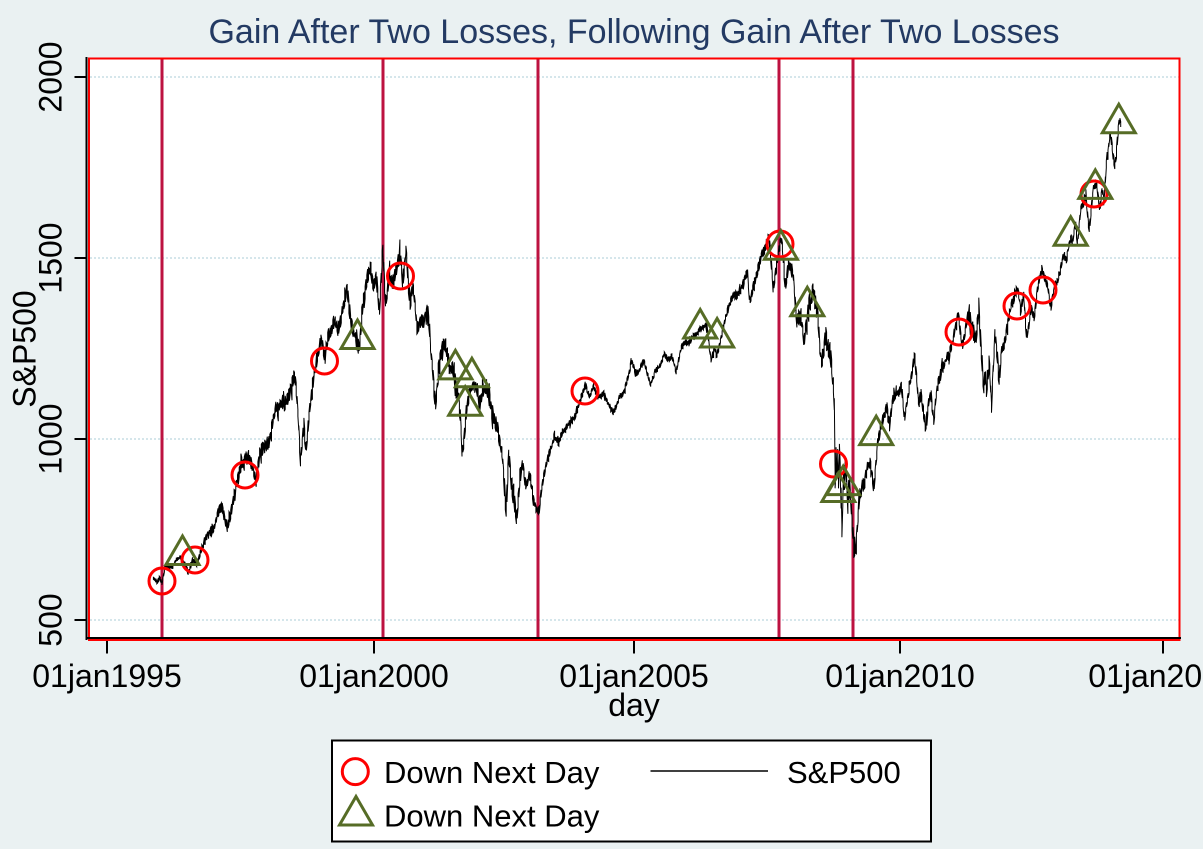  Describe the element at coordinates (106, 676) in the screenshot. I see `svg-text: 01jan1995` at that location.